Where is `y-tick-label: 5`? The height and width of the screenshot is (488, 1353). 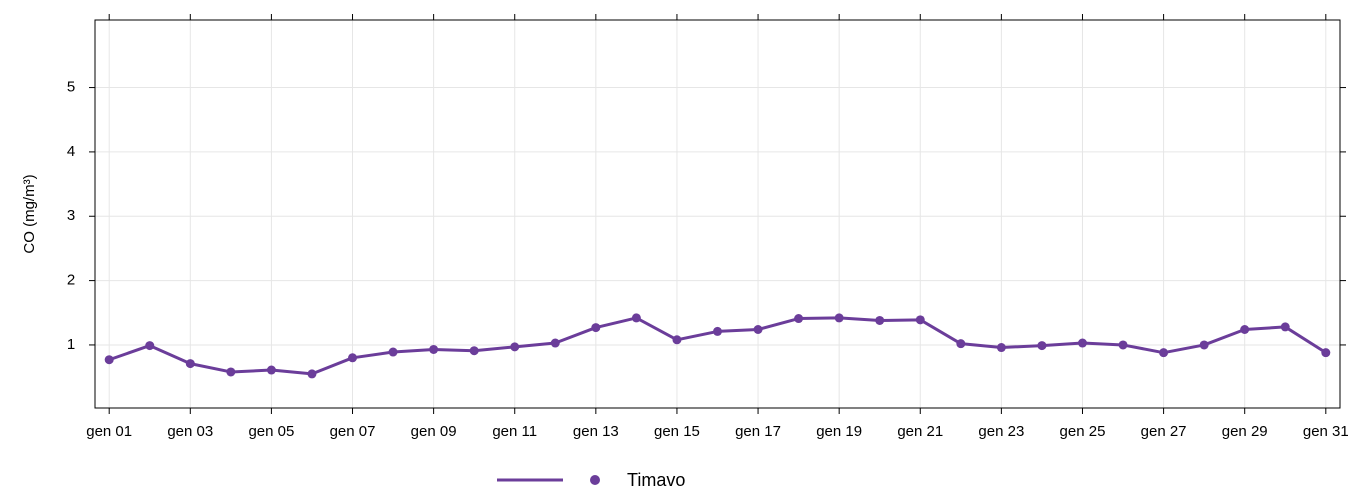
y-tick-label: 5 is located at coordinates (71, 87).